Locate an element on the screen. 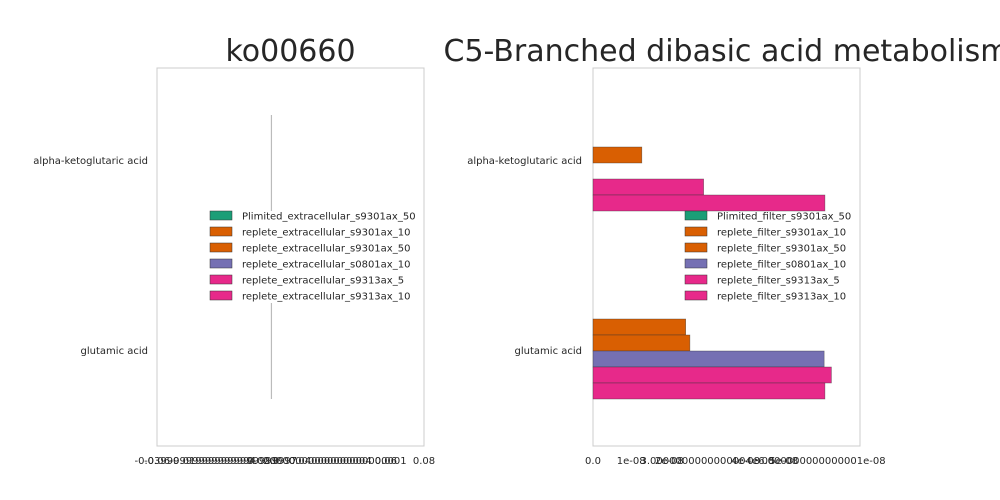 The height and width of the screenshot is (500, 1000). x-tick-label: 0.08 is located at coordinates (424, 461).